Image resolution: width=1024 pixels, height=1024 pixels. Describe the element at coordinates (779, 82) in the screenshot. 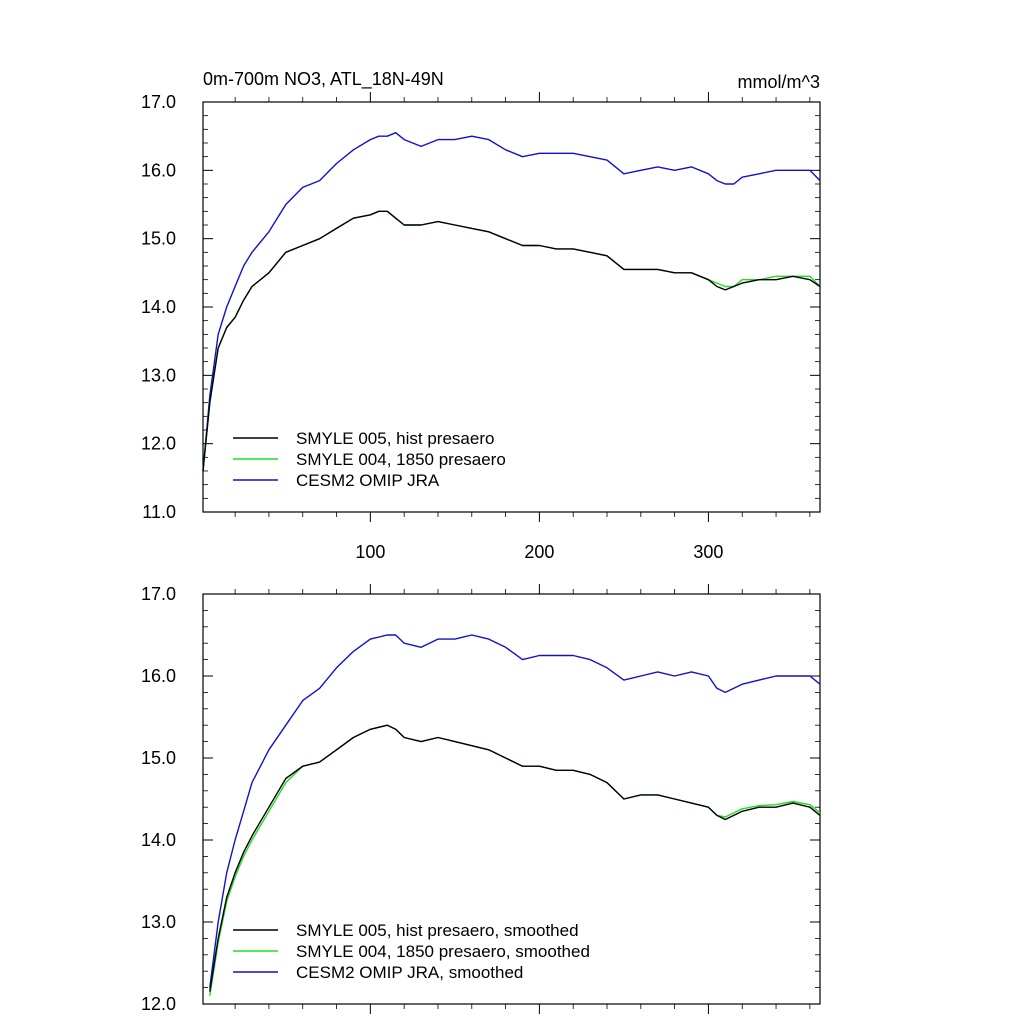

I see `units-label: mmol/m^3` at that location.